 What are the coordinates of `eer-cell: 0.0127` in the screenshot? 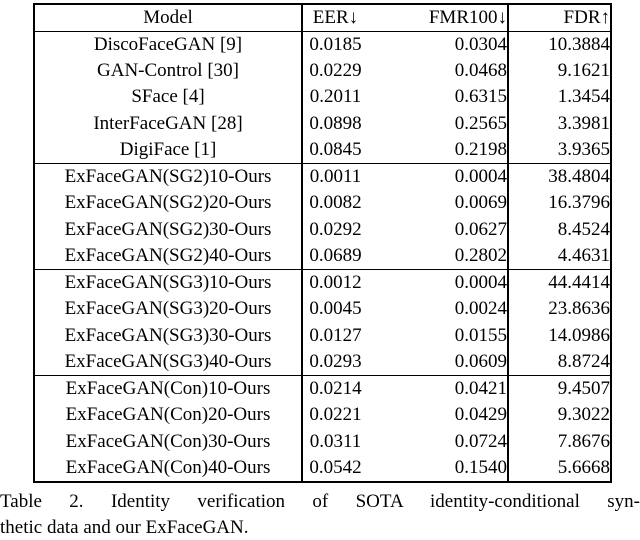 It's located at (335, 335).